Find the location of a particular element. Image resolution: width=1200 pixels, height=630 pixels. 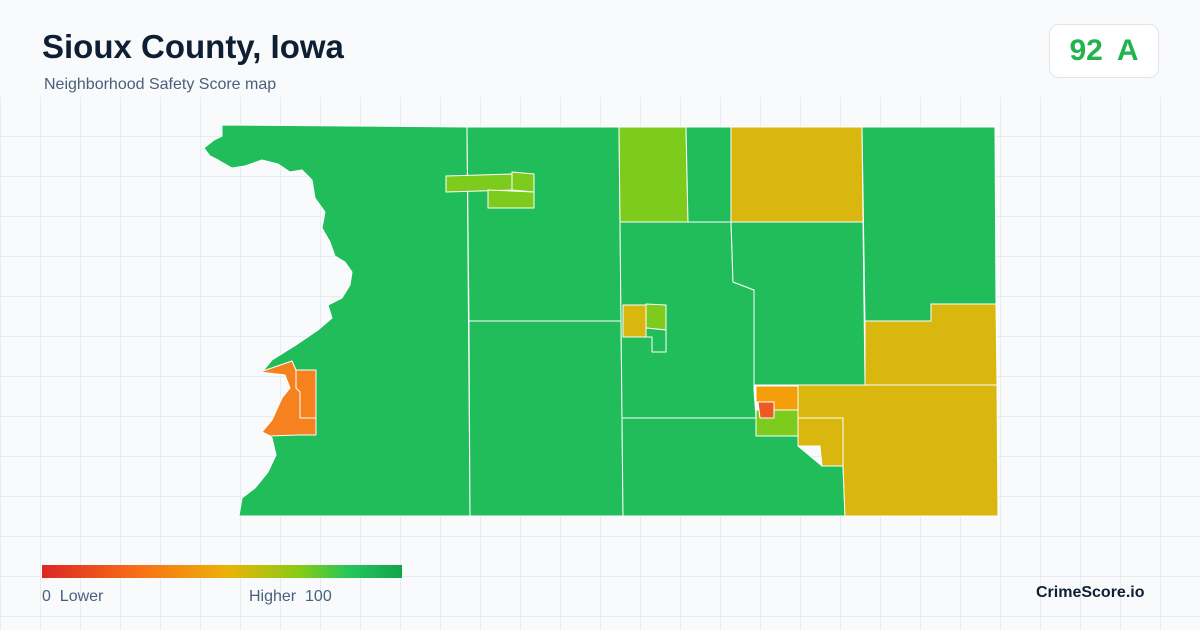

legend-high: Higher 100 is located at coordinates (290, 597).